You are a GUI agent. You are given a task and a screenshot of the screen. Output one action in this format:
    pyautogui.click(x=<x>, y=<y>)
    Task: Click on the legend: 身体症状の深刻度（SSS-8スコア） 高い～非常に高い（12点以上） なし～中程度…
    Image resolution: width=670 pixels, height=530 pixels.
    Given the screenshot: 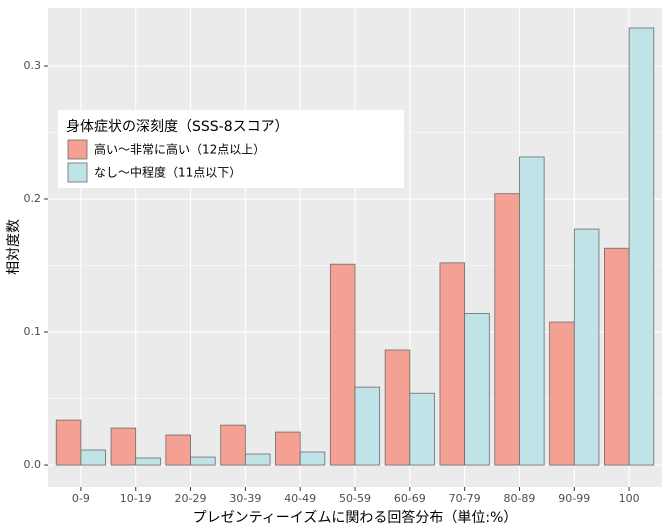 What is the action you would take?
    pyautogui.click(x=231, y=149)
    